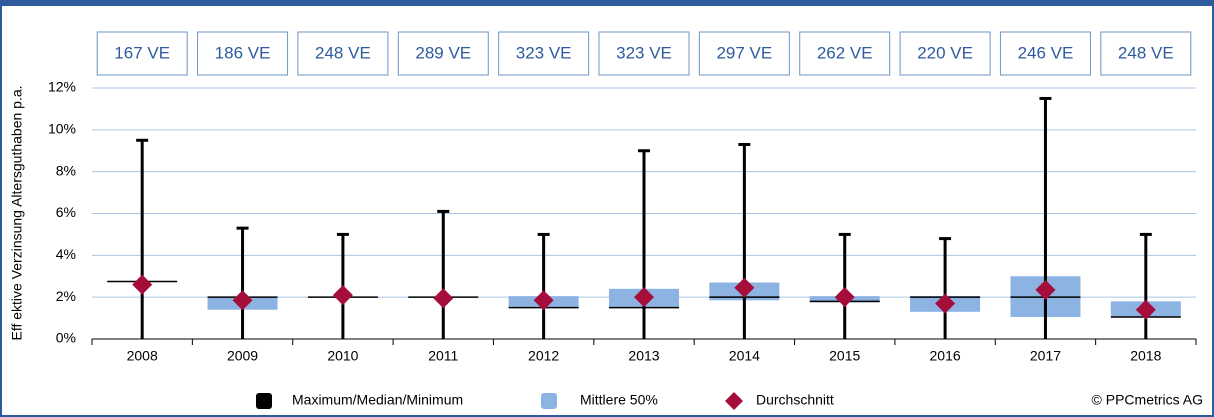 The width and height of the screenshot is (1214, 417). What do you see at coordinates (1145, 356) in the screenshot?
I see `x-tick-label: 2018` at bounding box center [1145, 356].